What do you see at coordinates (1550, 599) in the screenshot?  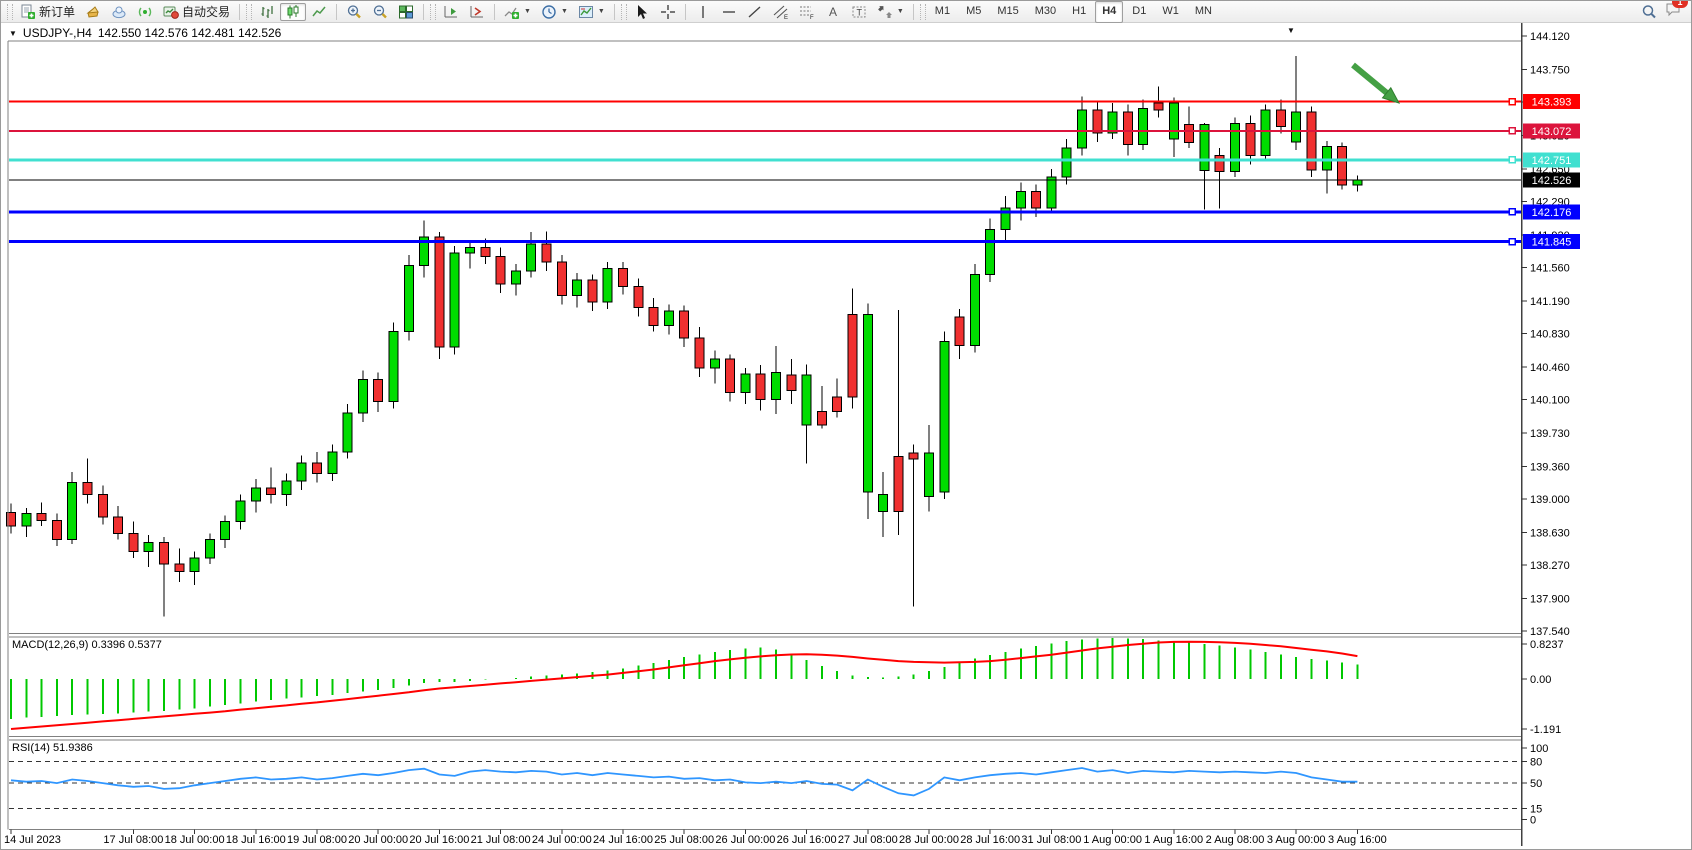 I see `svg-text: 137.900` at bounding box center [1550, 599].